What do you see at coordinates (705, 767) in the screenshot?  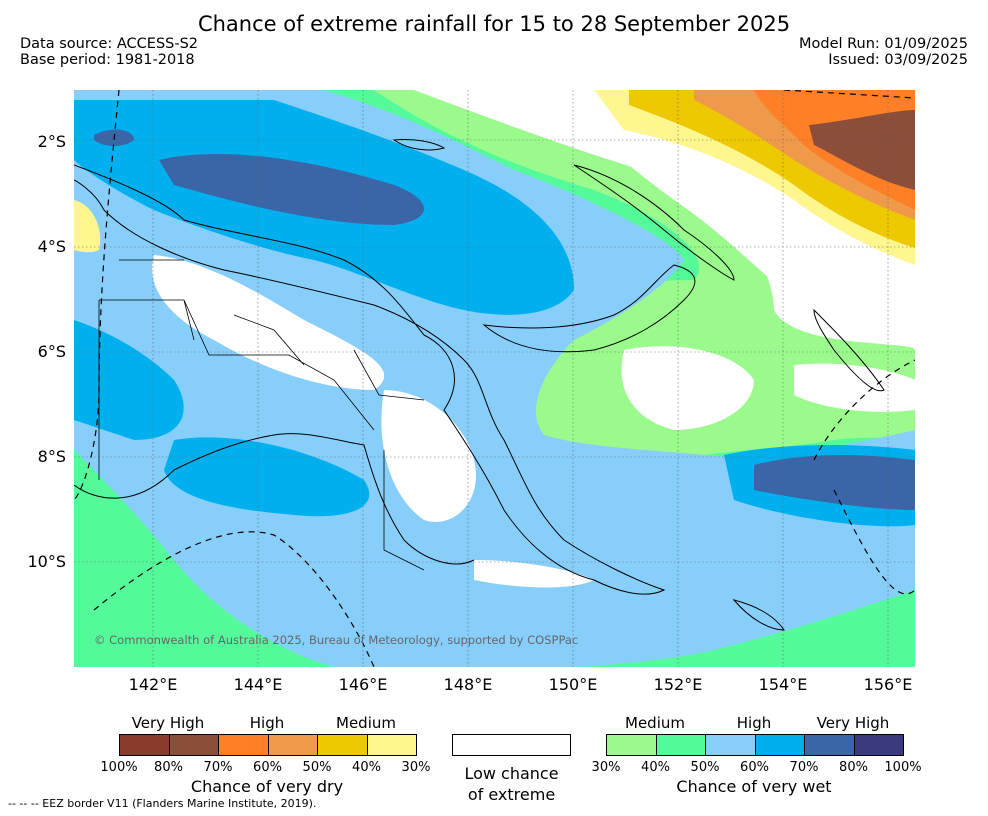 I see `wet-percent-2: 50%` at bounding box center [705, 767].